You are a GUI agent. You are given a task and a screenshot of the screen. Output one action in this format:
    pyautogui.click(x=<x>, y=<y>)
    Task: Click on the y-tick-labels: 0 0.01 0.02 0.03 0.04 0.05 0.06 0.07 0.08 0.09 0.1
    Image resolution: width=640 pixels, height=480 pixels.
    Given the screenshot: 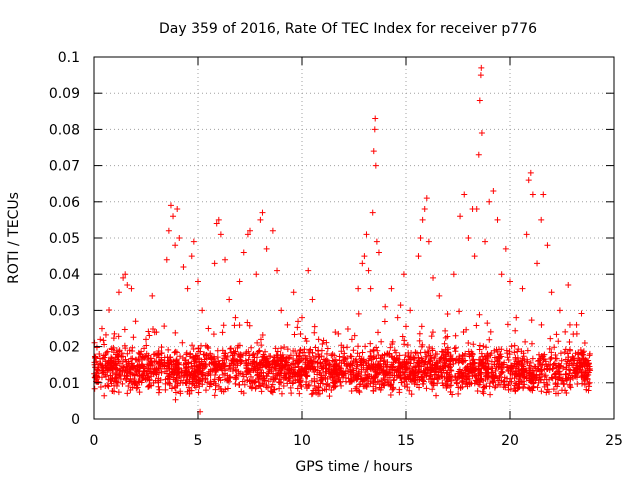 What is the action you would take?
    pyautogui.click(x=64, y=239)
    